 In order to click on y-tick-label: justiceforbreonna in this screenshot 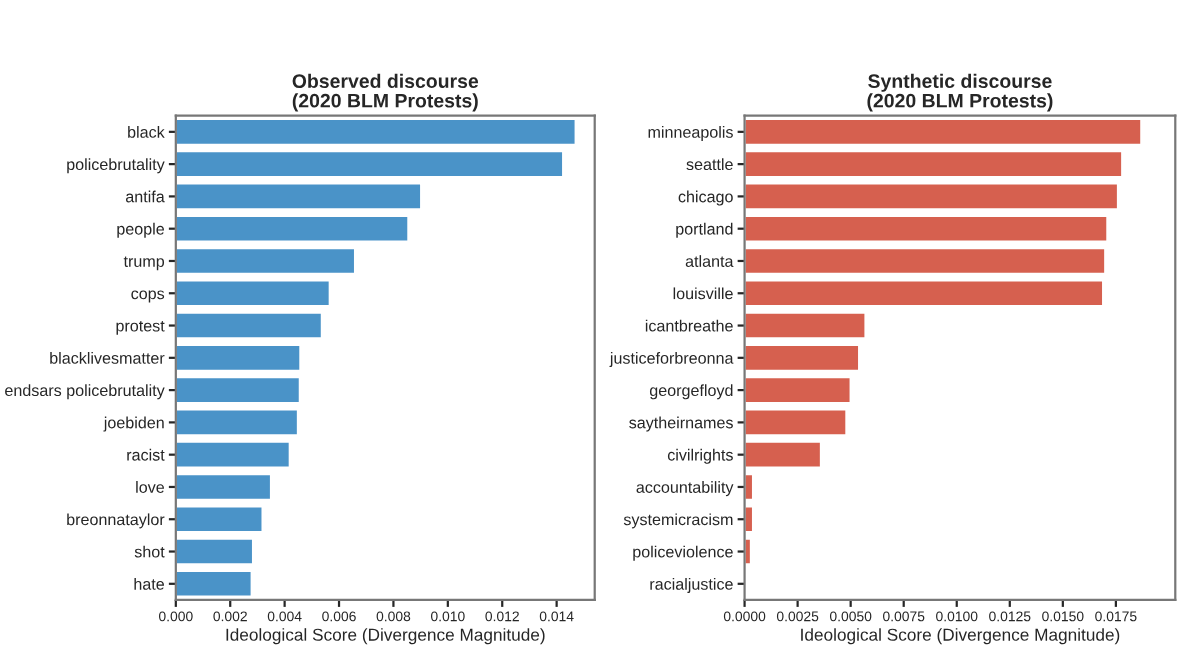, I will do `click(671, 359)`.